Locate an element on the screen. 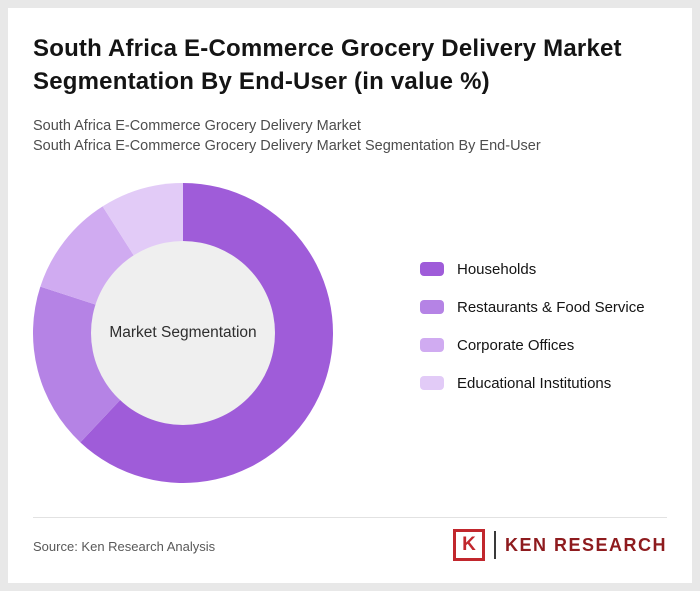  legend-label-corporate-offices: Corporate Offices is located at coordinates (516, 345).